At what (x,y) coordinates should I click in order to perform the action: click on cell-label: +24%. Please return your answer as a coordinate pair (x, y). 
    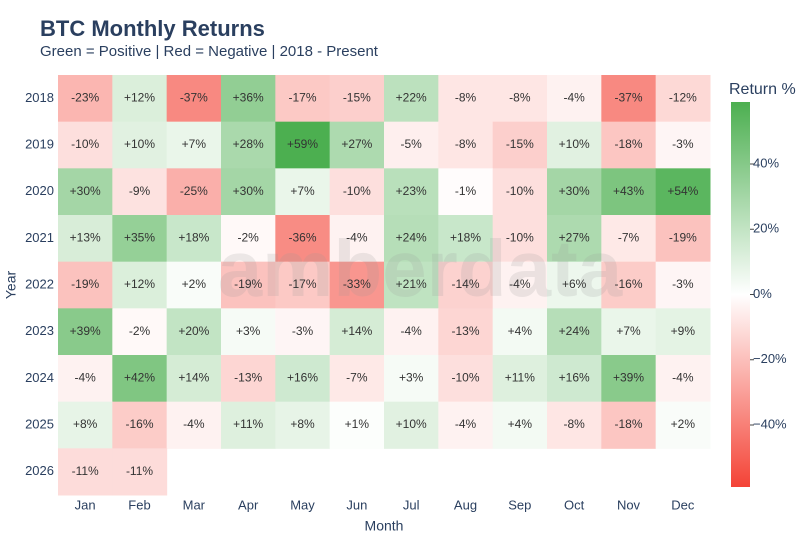
    Looking at the image, I should click on (574, 331).